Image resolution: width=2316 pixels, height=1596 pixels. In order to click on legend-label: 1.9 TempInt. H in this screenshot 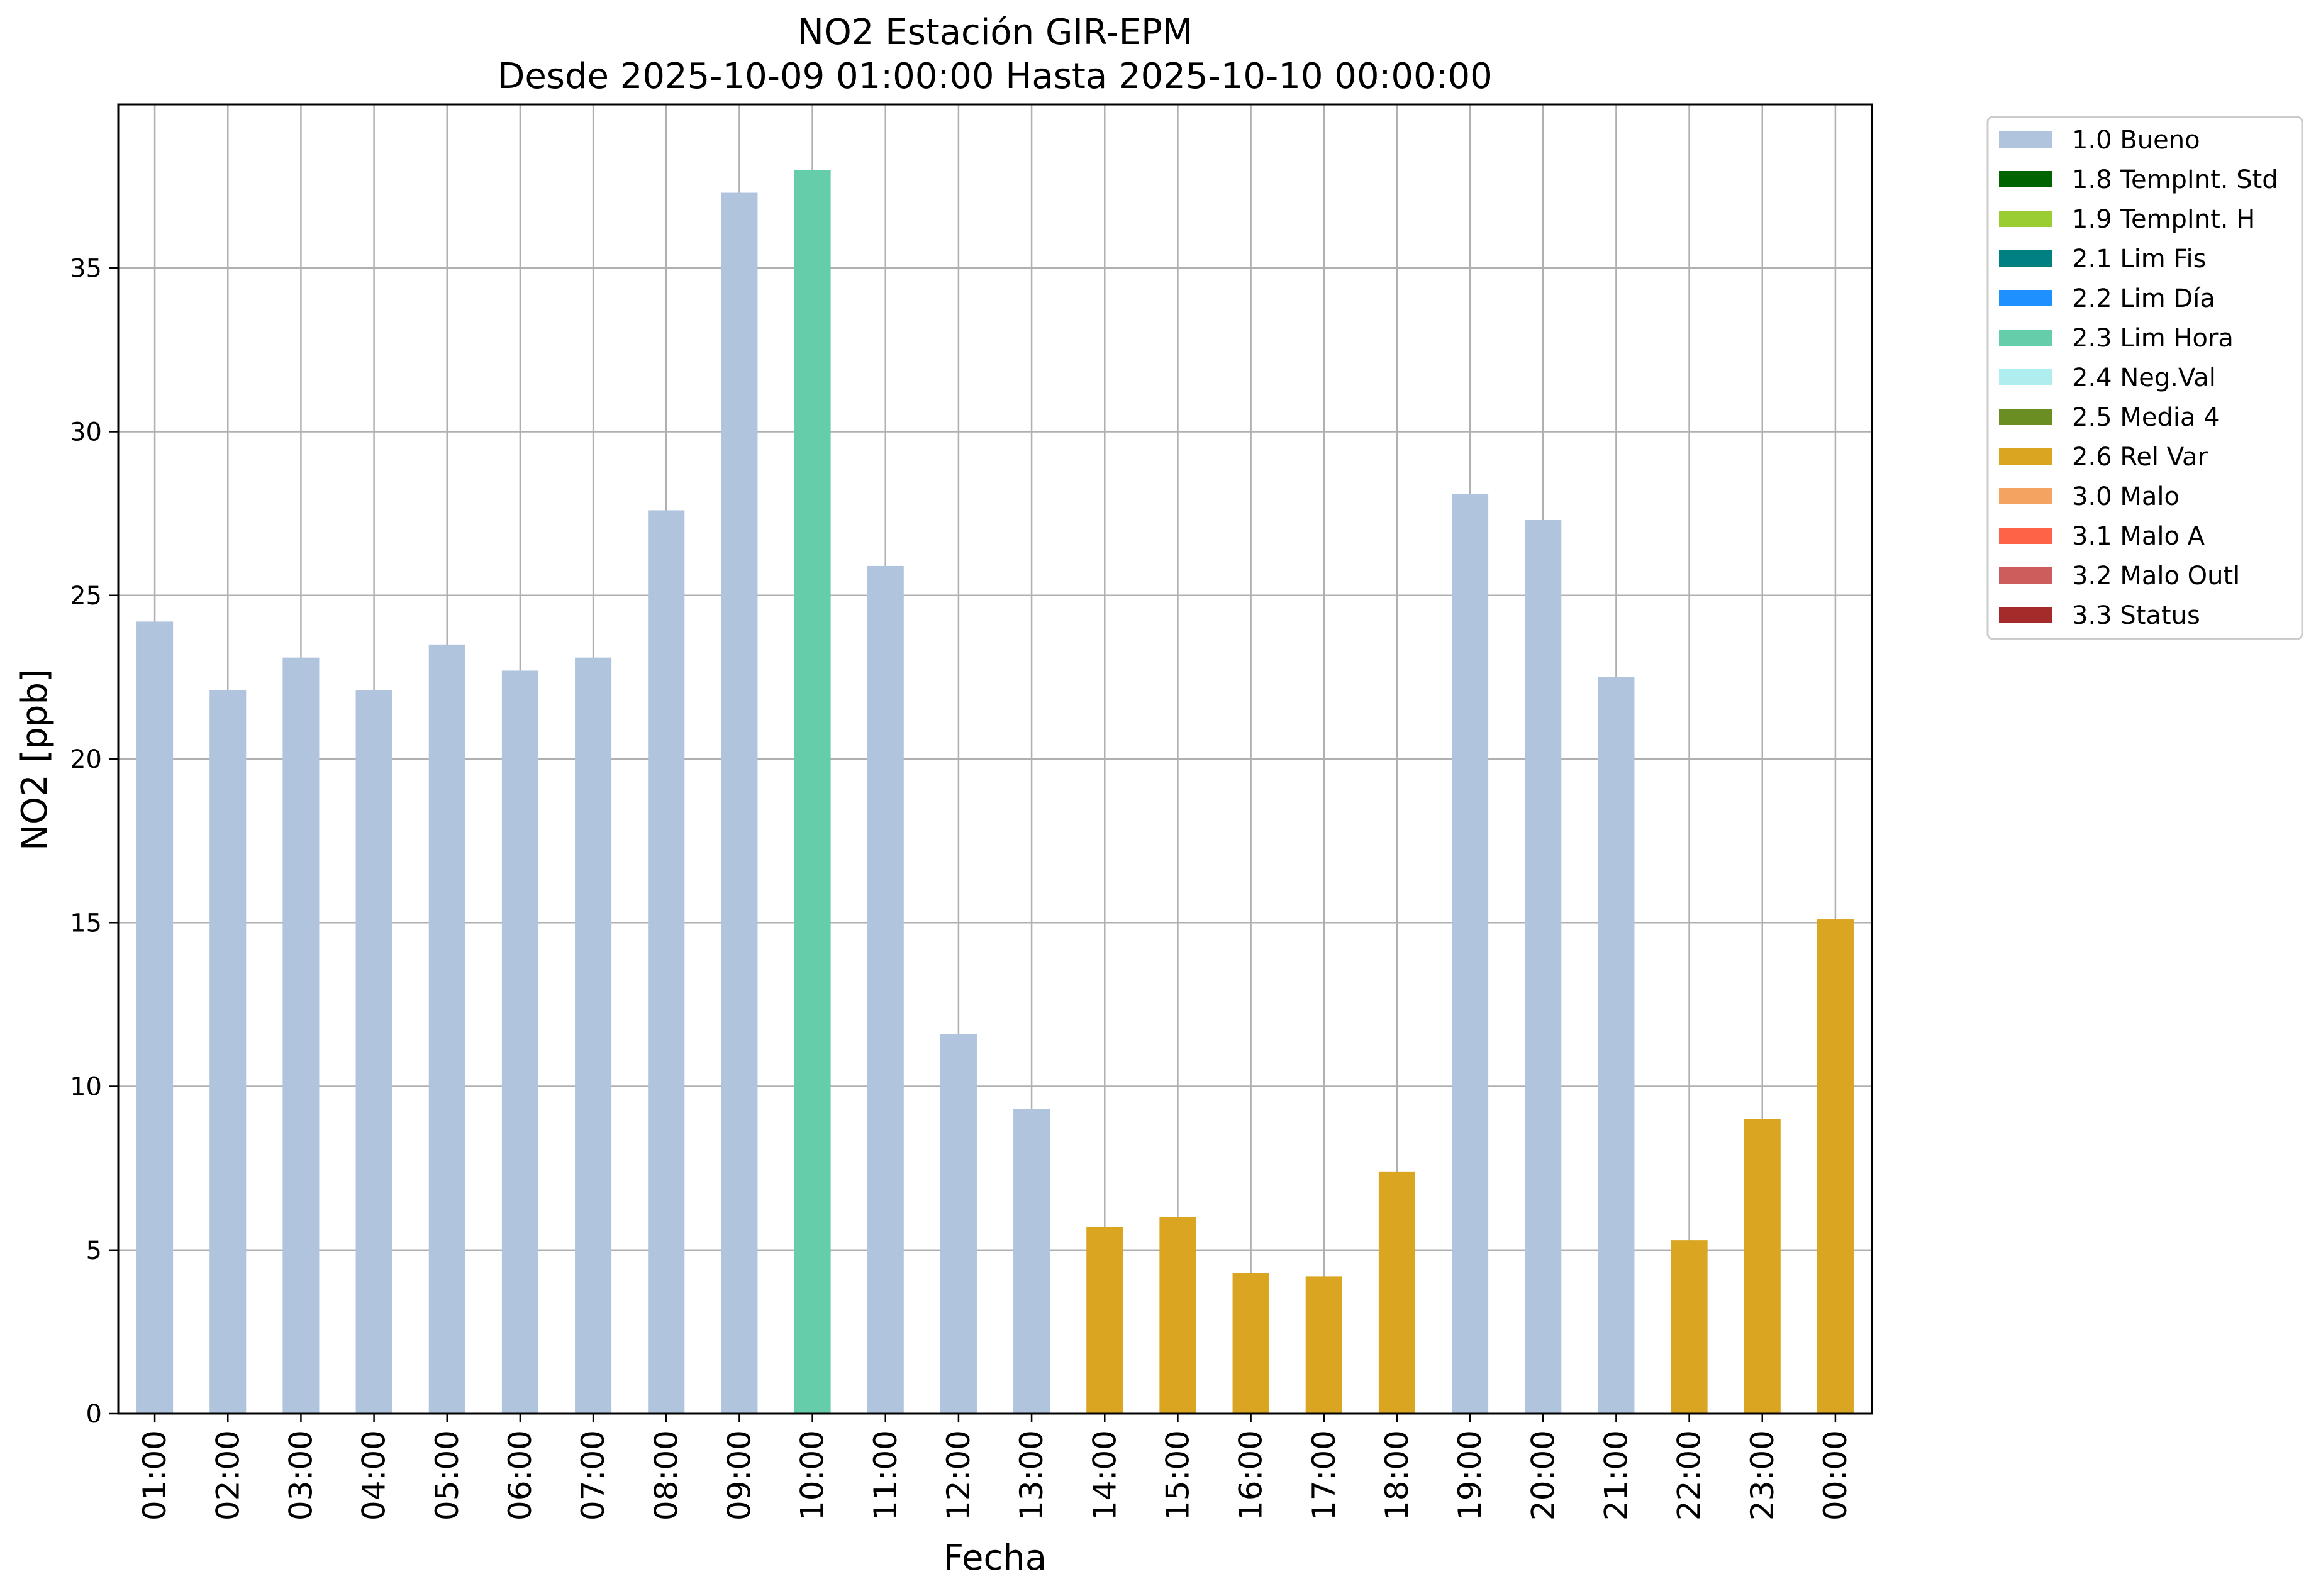, I will do `click(2163, 219)`.